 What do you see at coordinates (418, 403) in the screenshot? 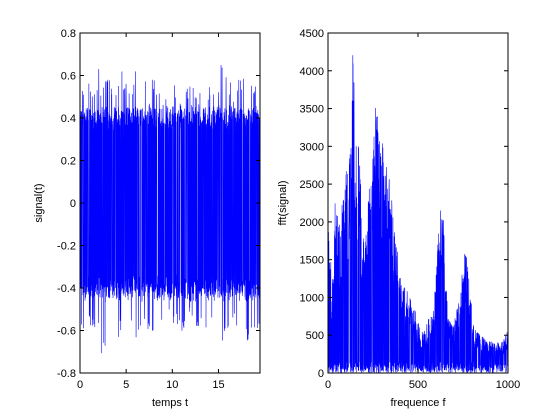
I see `right-x-axis-label: frequence f` at bounding box center [418, 403].